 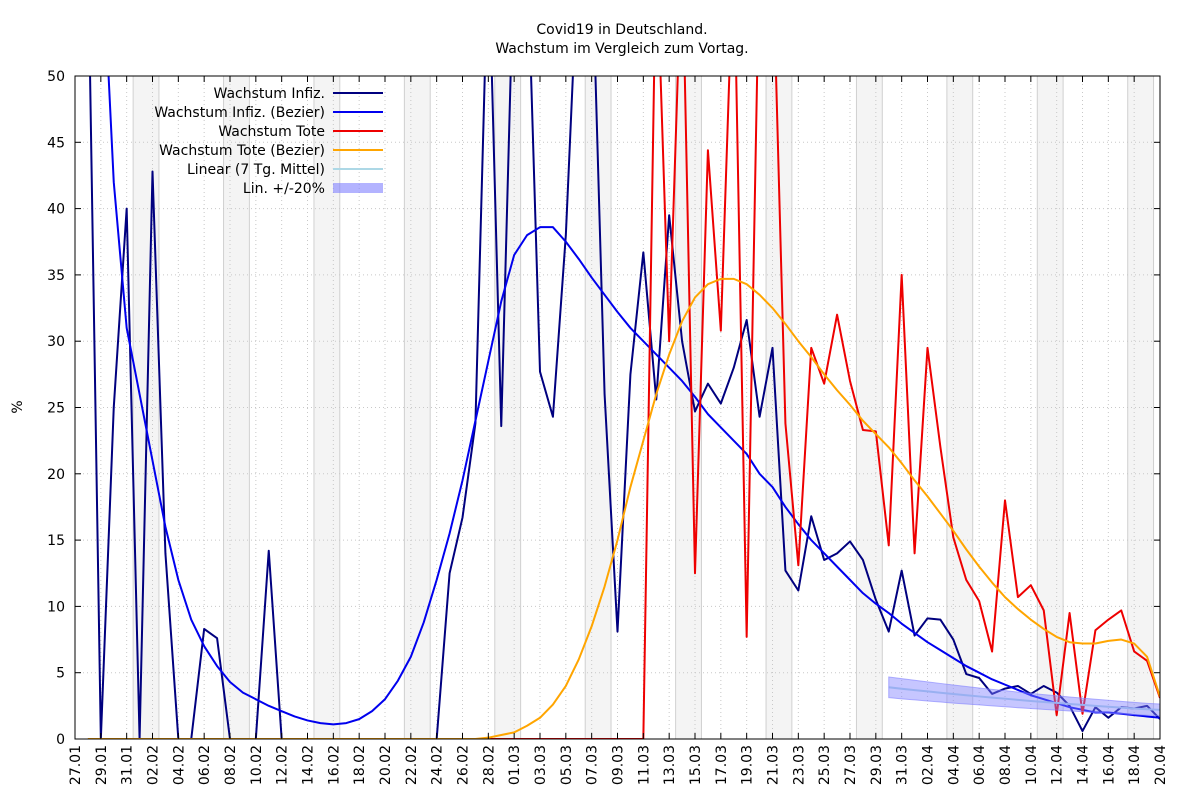 I want to click on x-tick-label: 27.01, so click(x=76, y=765).